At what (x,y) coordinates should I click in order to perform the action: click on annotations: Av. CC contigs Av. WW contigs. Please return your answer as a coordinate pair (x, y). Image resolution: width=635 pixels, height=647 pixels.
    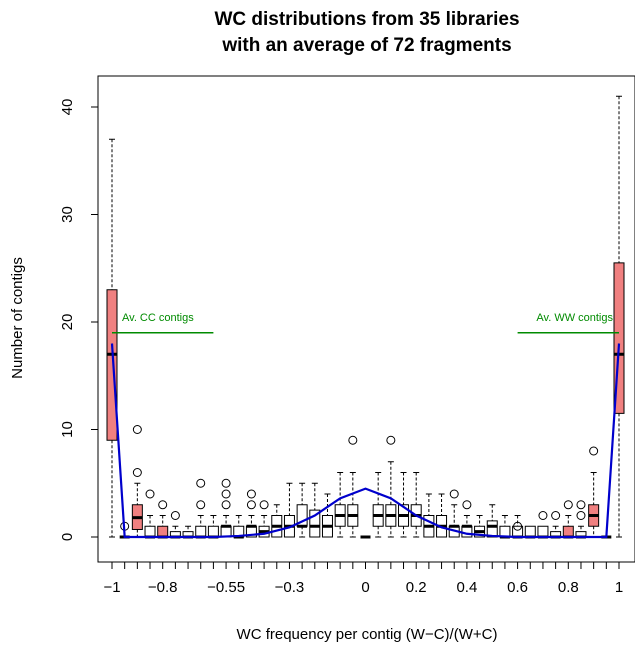
    Looking at the image, I should click on (365, 323).